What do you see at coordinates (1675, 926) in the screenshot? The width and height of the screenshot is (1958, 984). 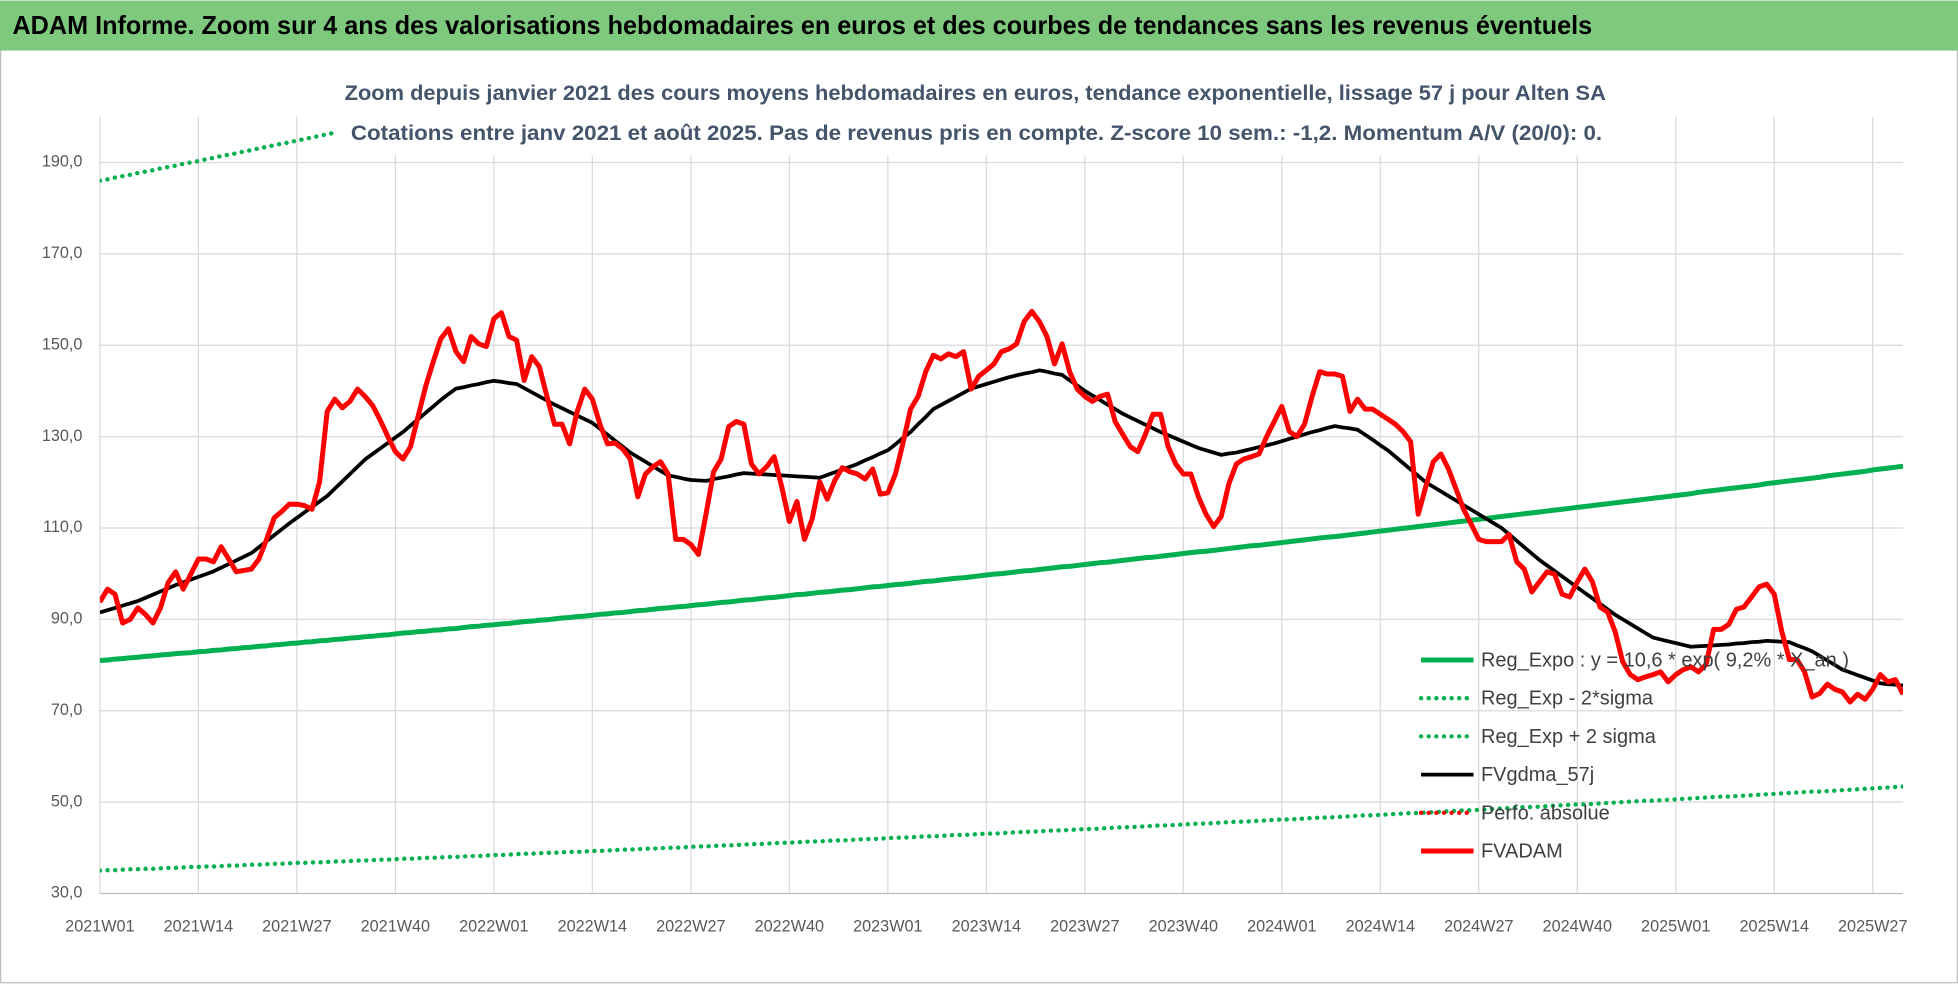 I see `x-tick-label: 2025W01` at bounding box center [1675, 926].